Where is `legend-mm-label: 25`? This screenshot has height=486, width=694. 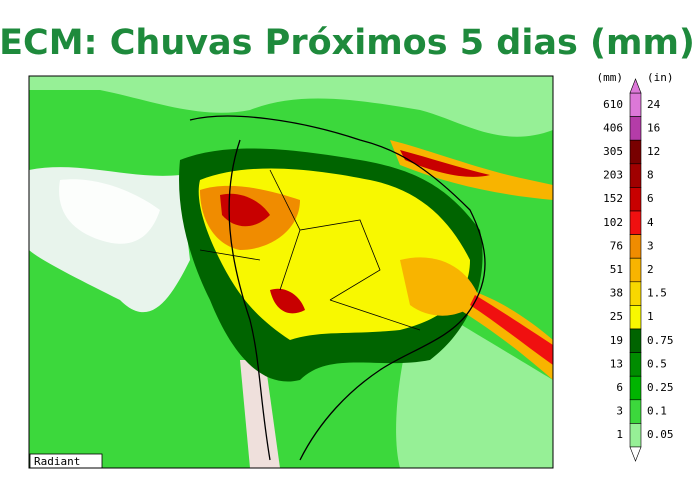
legend-mm-label: 25 is located at coordinates (616, 316).